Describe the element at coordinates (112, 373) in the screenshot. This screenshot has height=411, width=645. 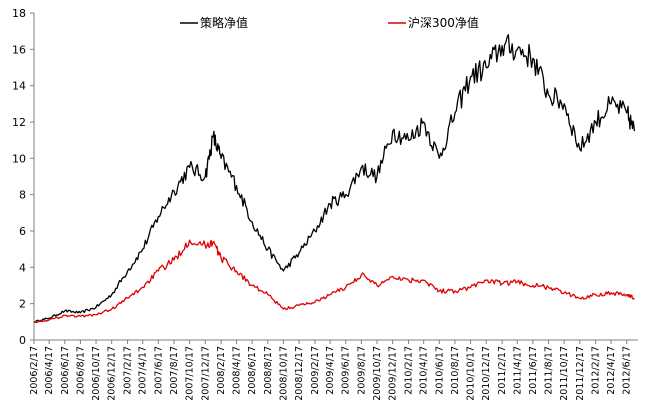
I see `x-tick-label: 2006/12/17` at that location.